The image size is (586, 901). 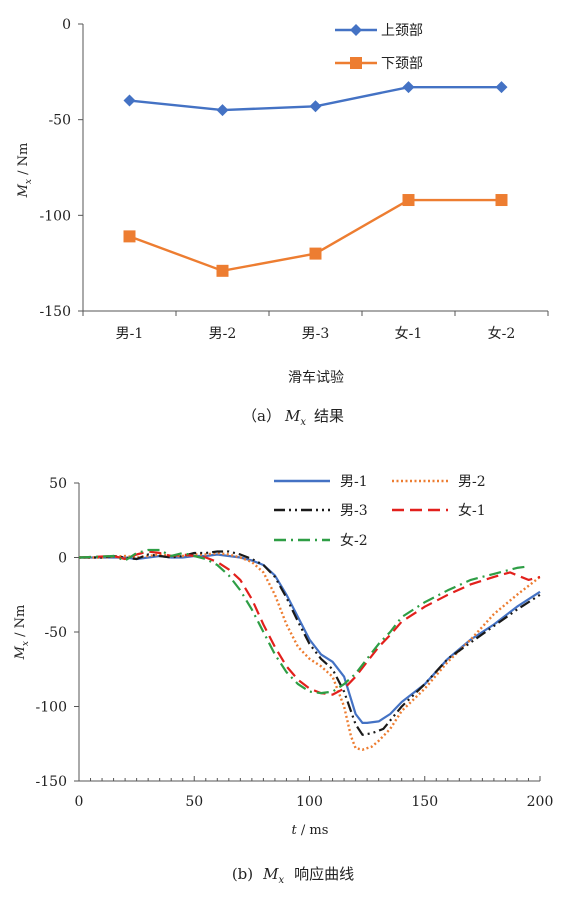 What do you see at coordinates (316, 377) in the screenshot?
I see `chart-a-xlabel: 滑车试验` at bounding box center [316, 377].